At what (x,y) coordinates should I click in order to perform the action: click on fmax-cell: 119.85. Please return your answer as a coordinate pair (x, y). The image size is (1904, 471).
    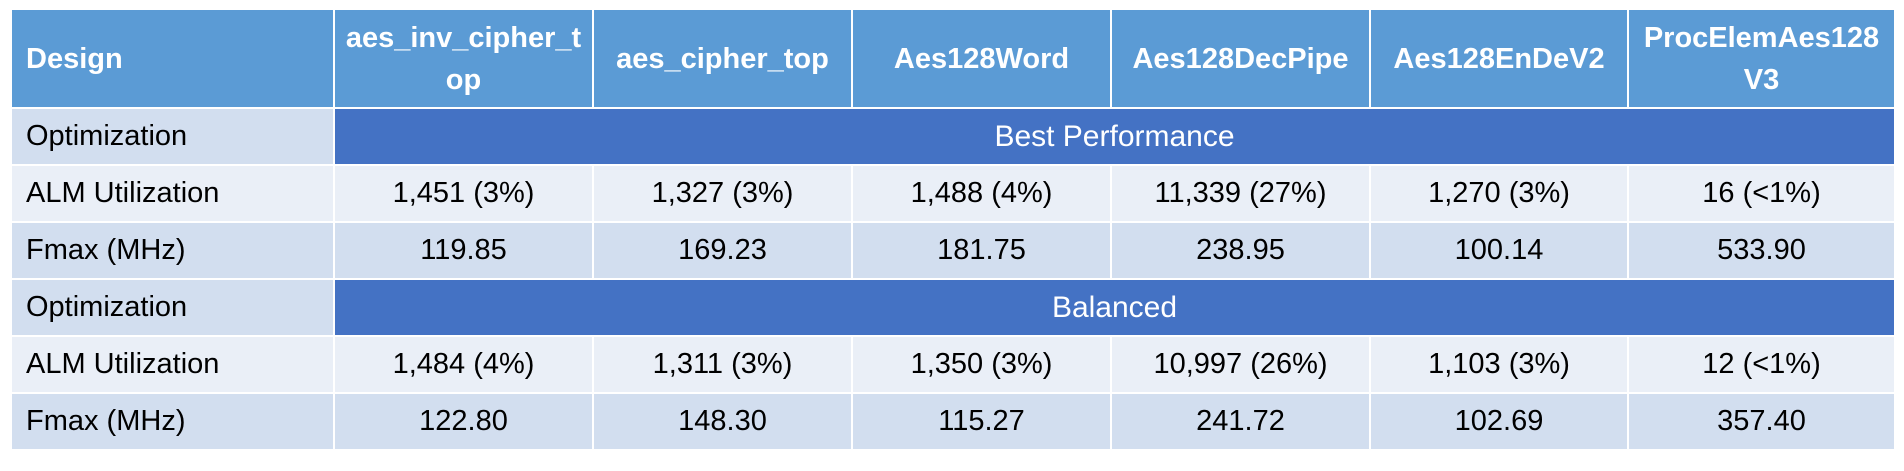
    Looking at the image, I should click on (463, 250).